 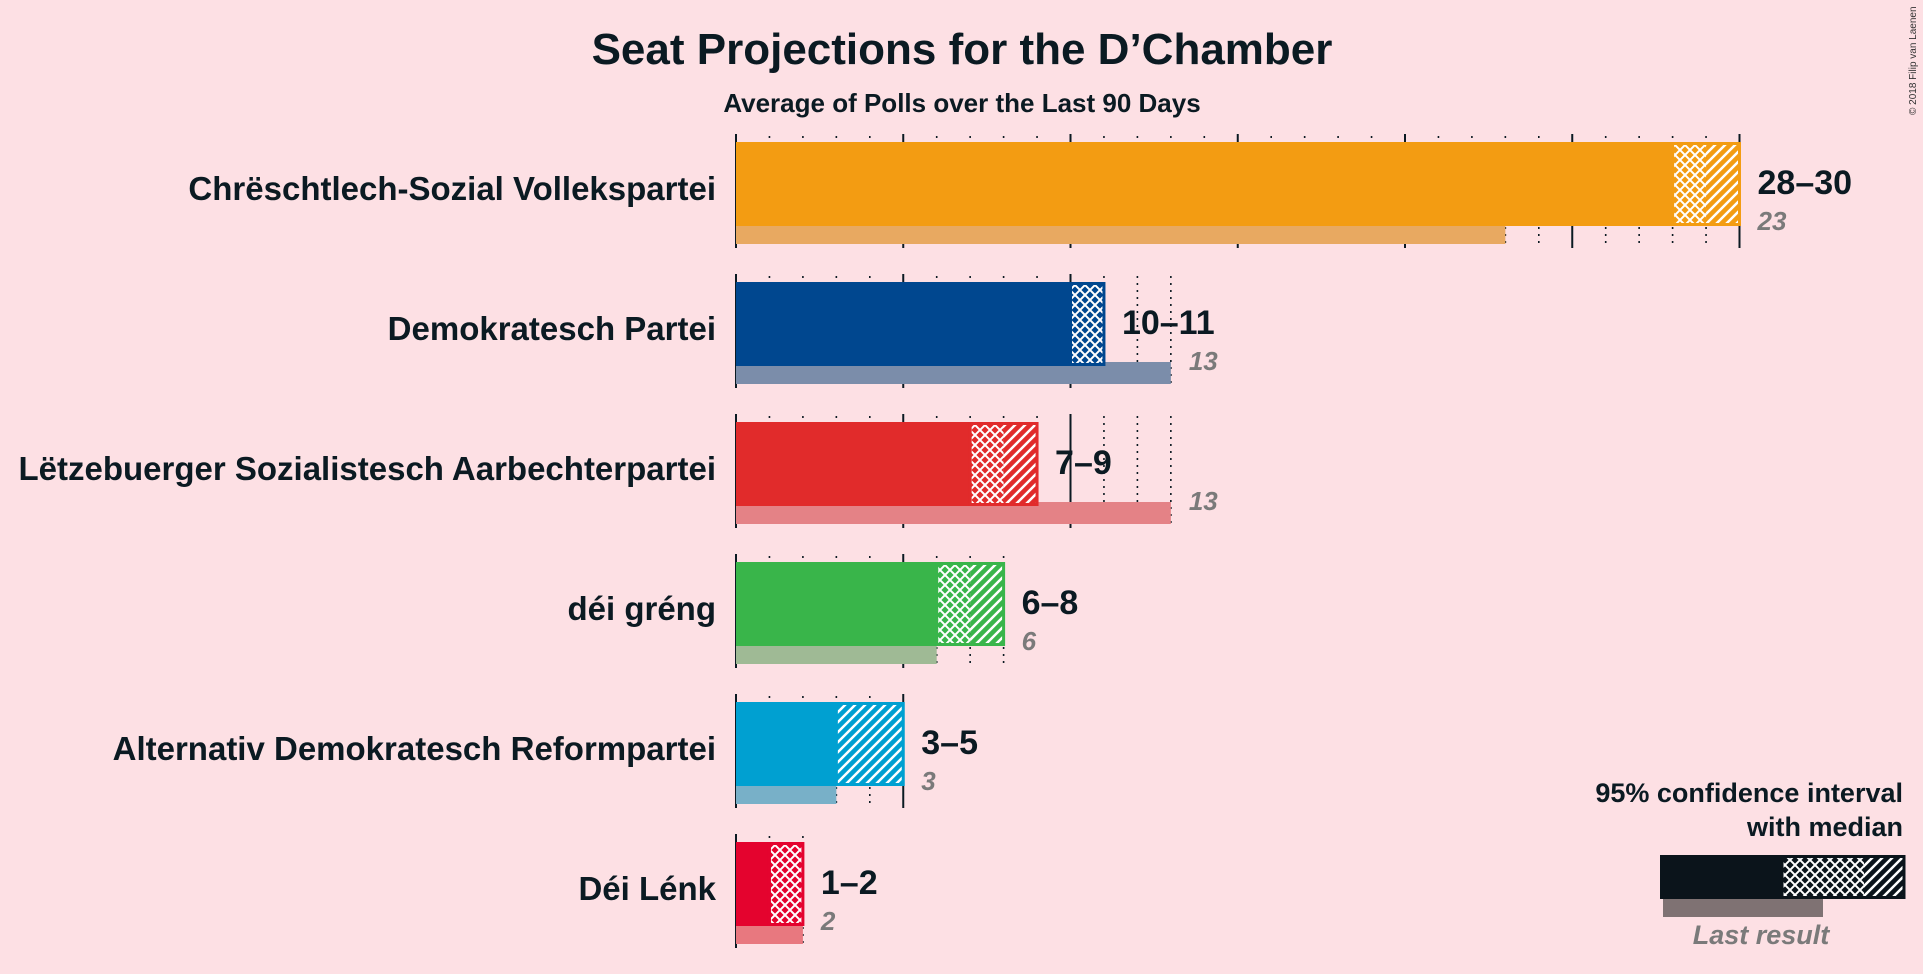 What do you see at coordinates (552, 328) in the screenshot?
I see `party-name: Demokratesch Partei` at bounding box center [552, 328].